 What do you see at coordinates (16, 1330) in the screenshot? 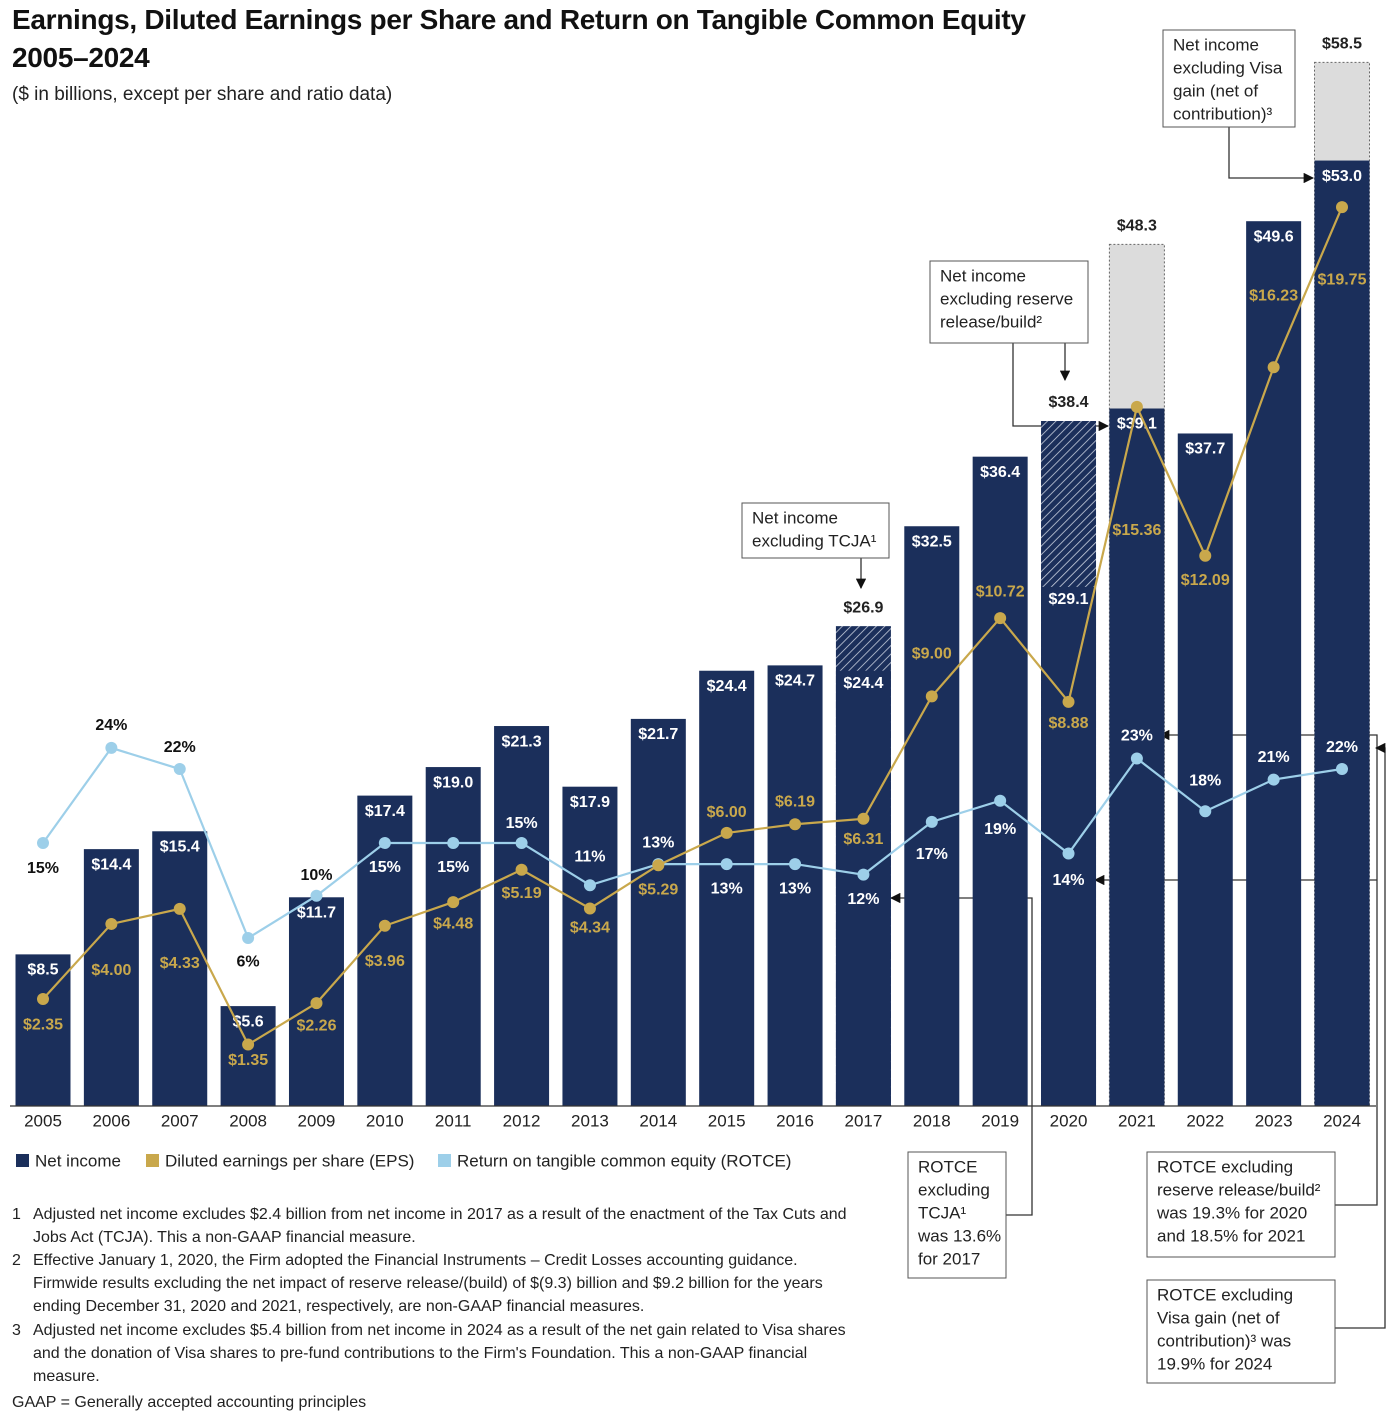
I see `footnote-number: 3` at bounding box center [16, 1330].